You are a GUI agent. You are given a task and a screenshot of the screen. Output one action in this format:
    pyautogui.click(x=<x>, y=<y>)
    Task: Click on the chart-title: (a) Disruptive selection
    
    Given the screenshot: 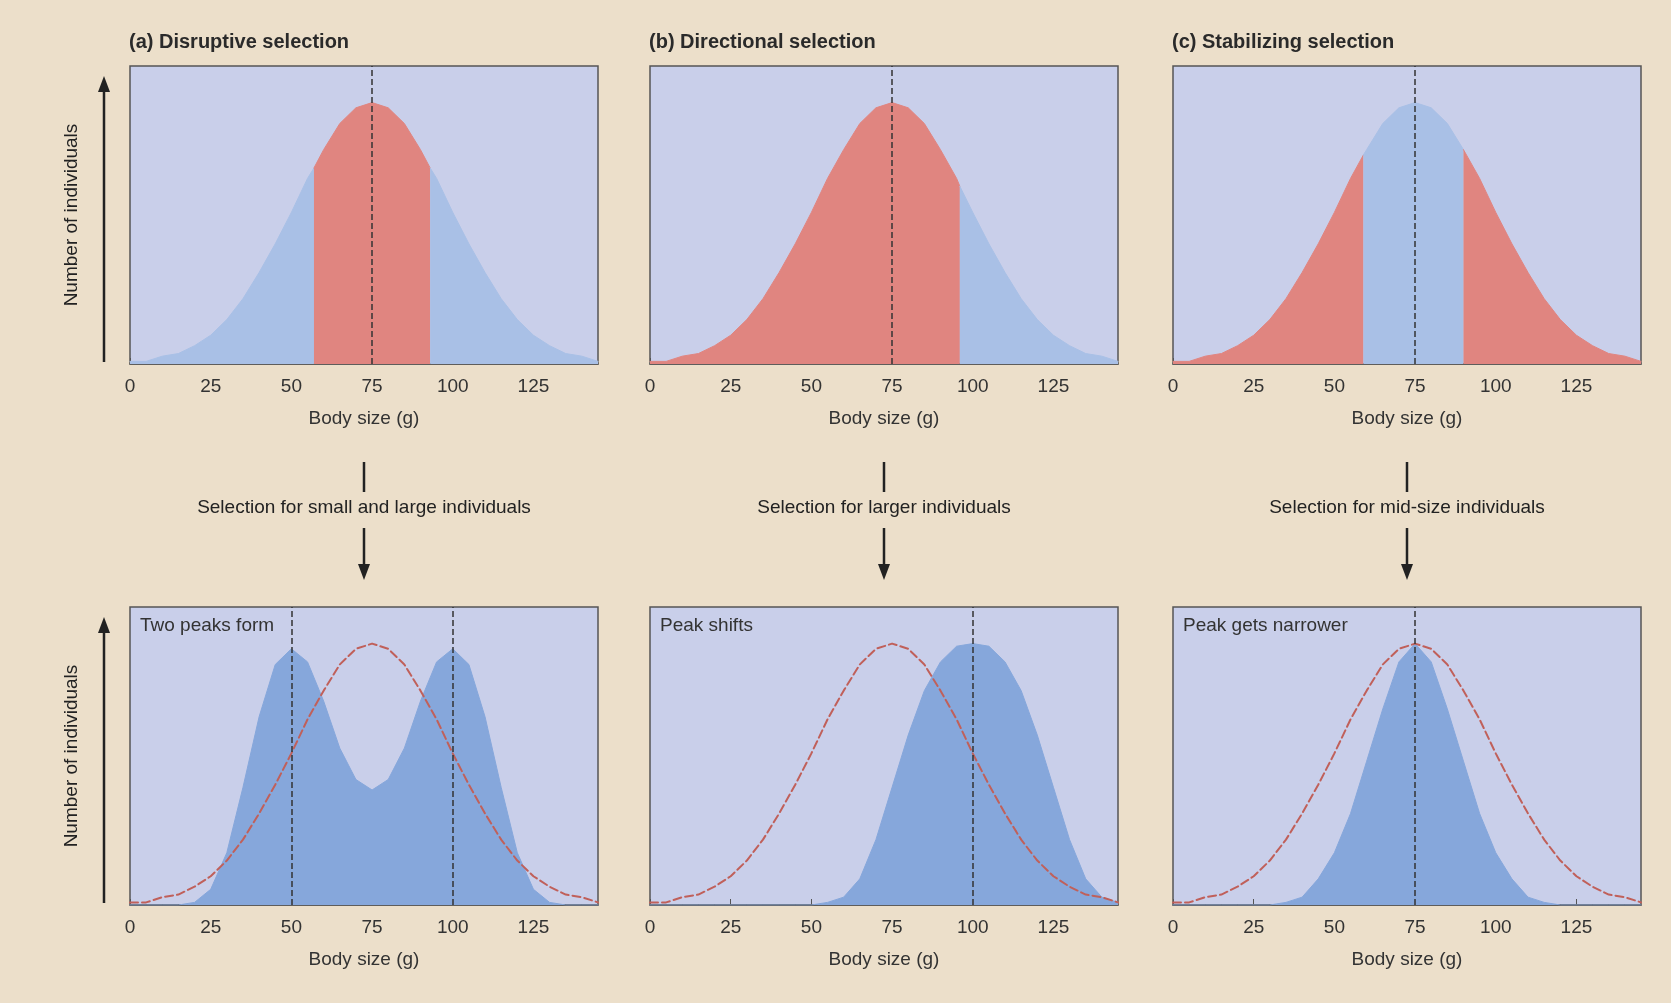 What is the action you would take?
    pyautogui.click(x=239, y=41)
    